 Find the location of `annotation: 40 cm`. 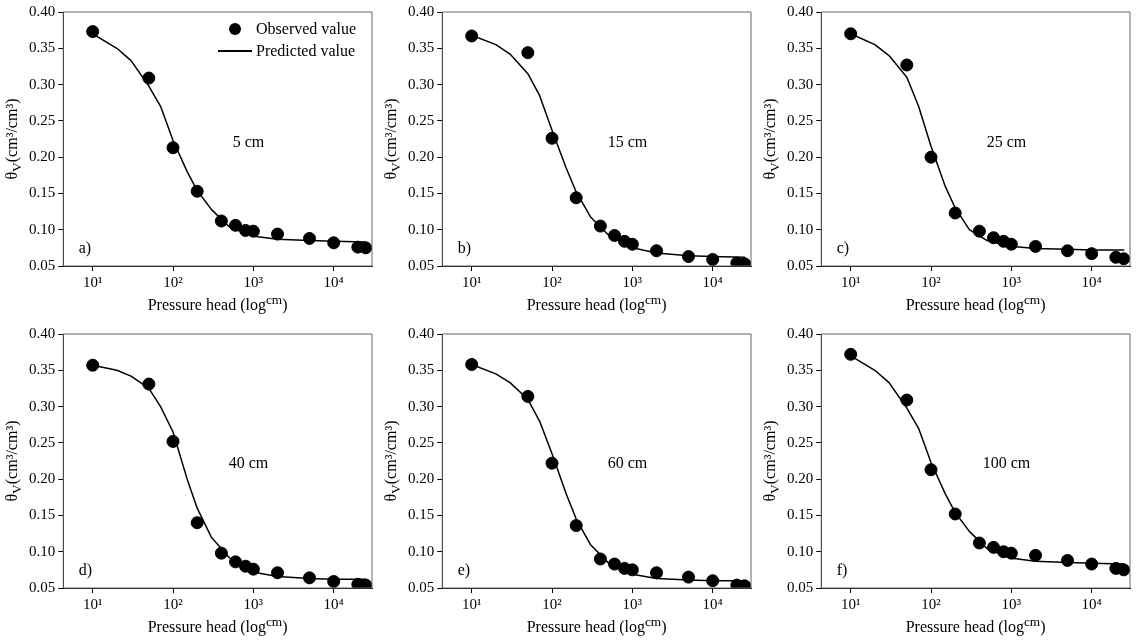

annotation: 40 cm is located at coordinates (248, 463).